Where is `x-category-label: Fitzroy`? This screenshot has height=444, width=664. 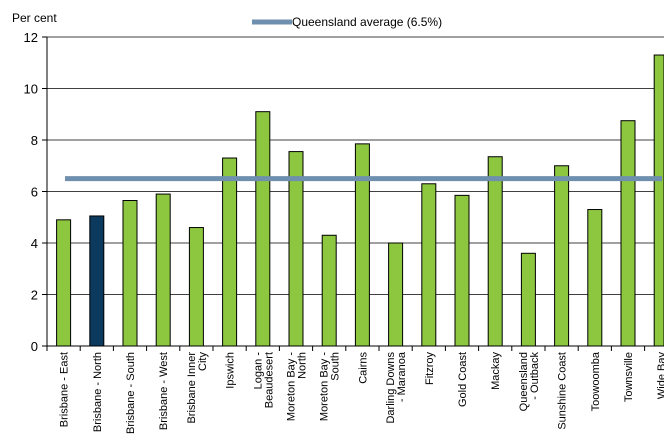 x-category-label: Fitzroy is located at coordinates (430, 369).